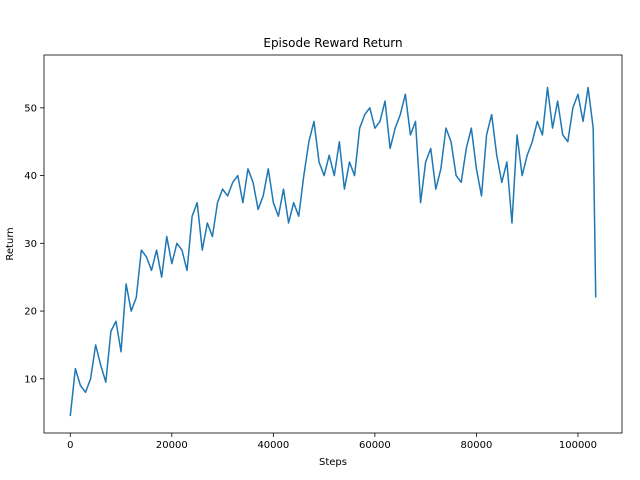 This screenshot has width=640, height=480. I want to click on y-tick-label: 50, so click(30, 108).